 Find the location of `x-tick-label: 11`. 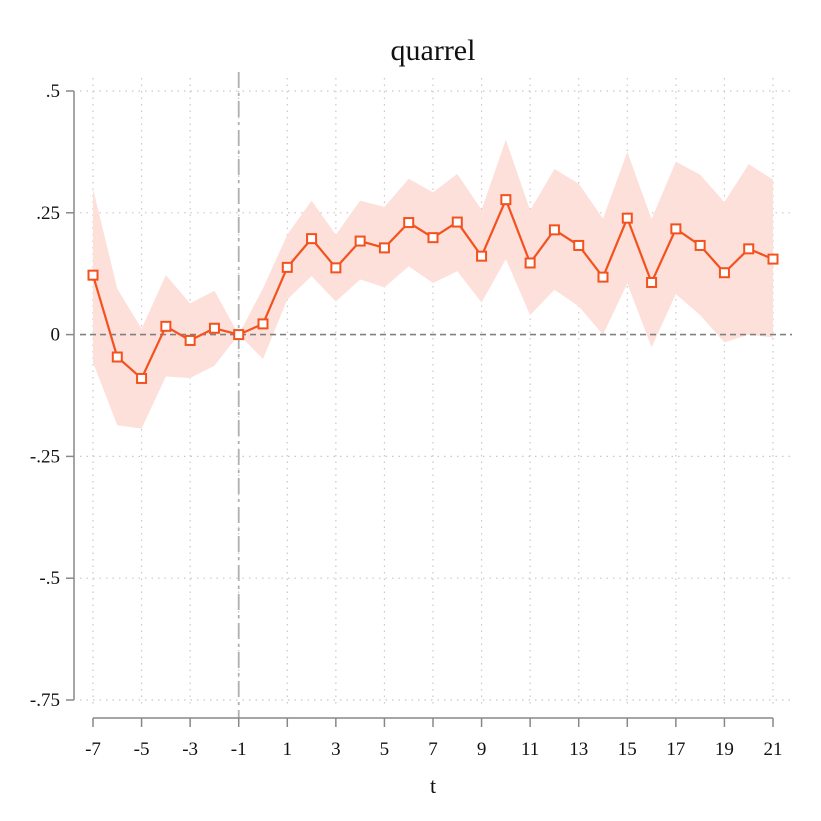

x-tick-label: 11 is located at coordinates (530, 749).